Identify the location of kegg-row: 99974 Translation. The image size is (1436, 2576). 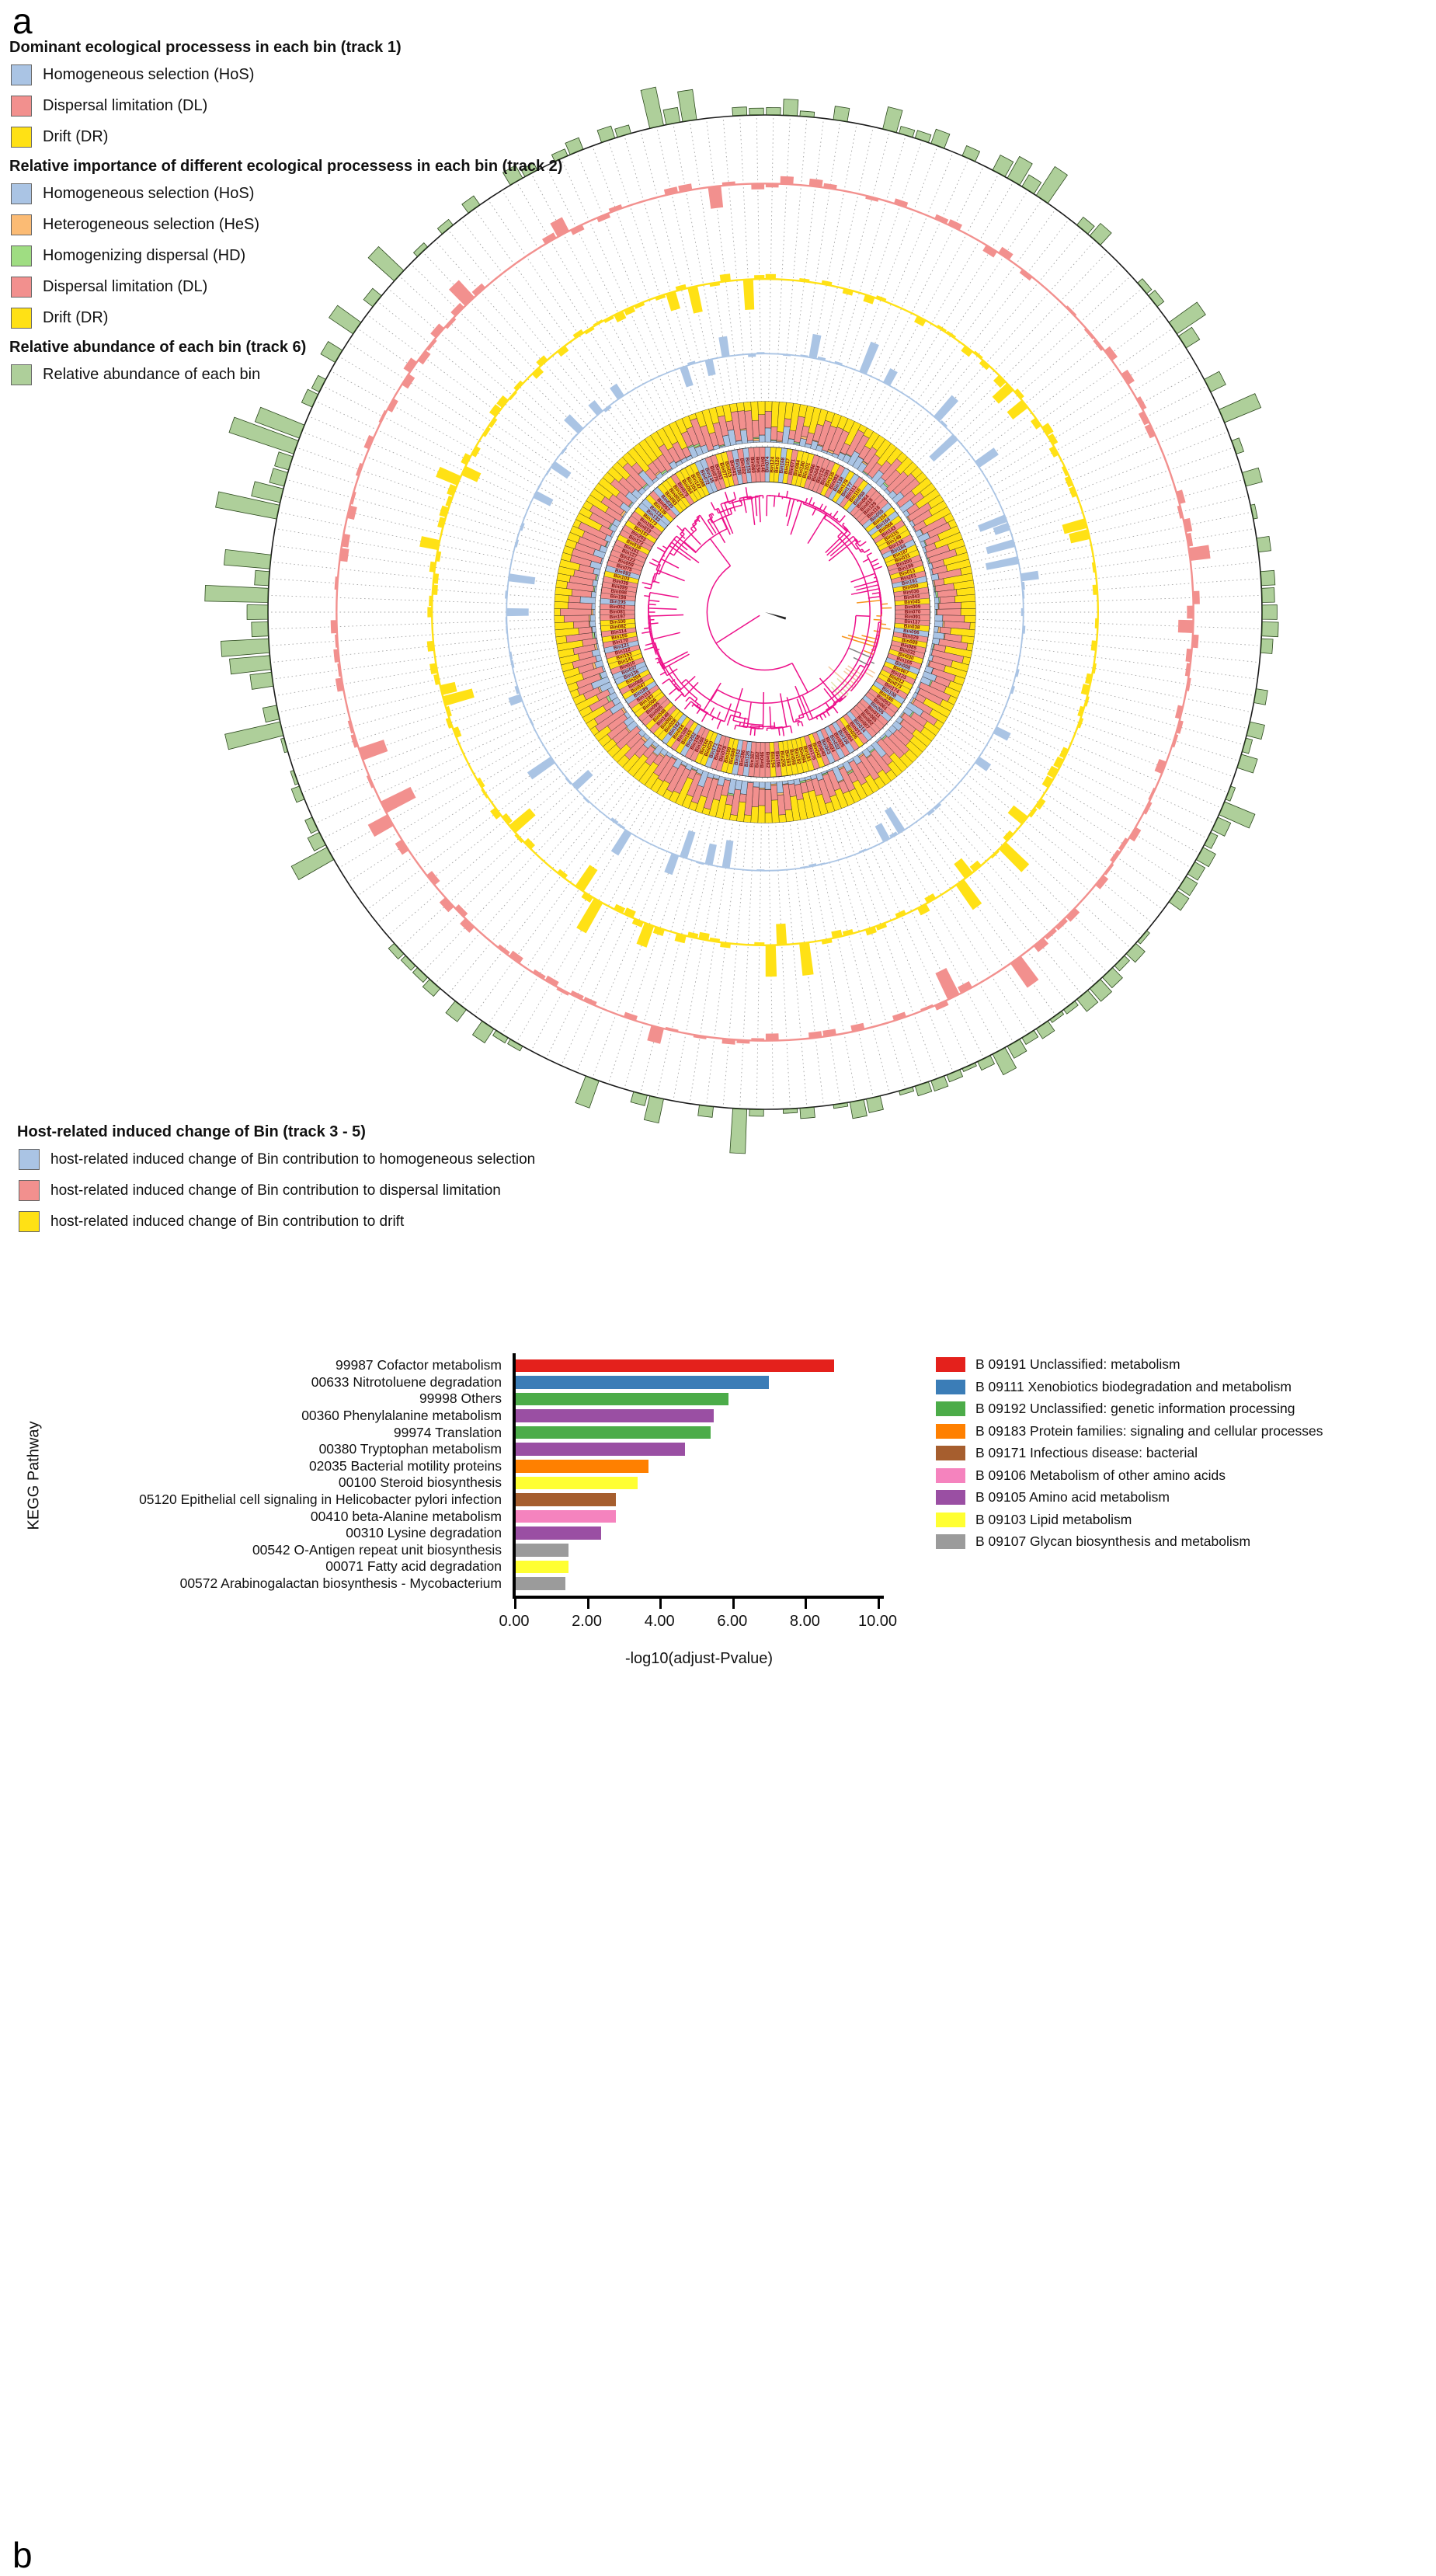
(442, 1432).